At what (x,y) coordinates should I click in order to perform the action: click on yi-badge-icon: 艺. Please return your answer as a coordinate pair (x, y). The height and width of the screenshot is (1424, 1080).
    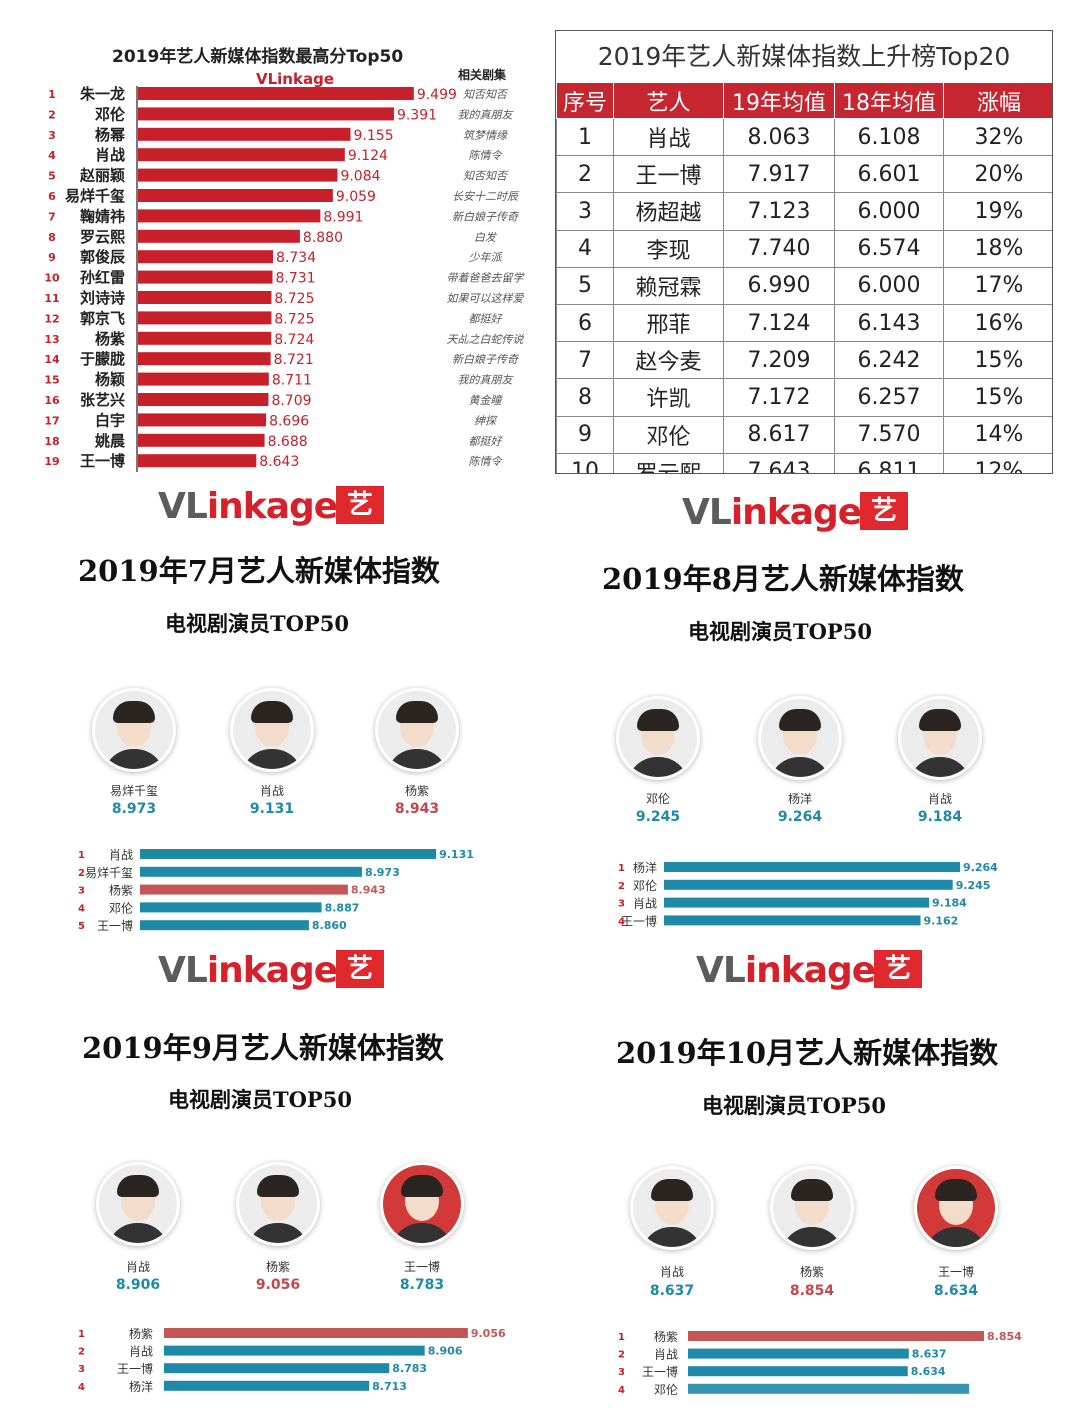
    Looking at the image, I should click on (898, 969).